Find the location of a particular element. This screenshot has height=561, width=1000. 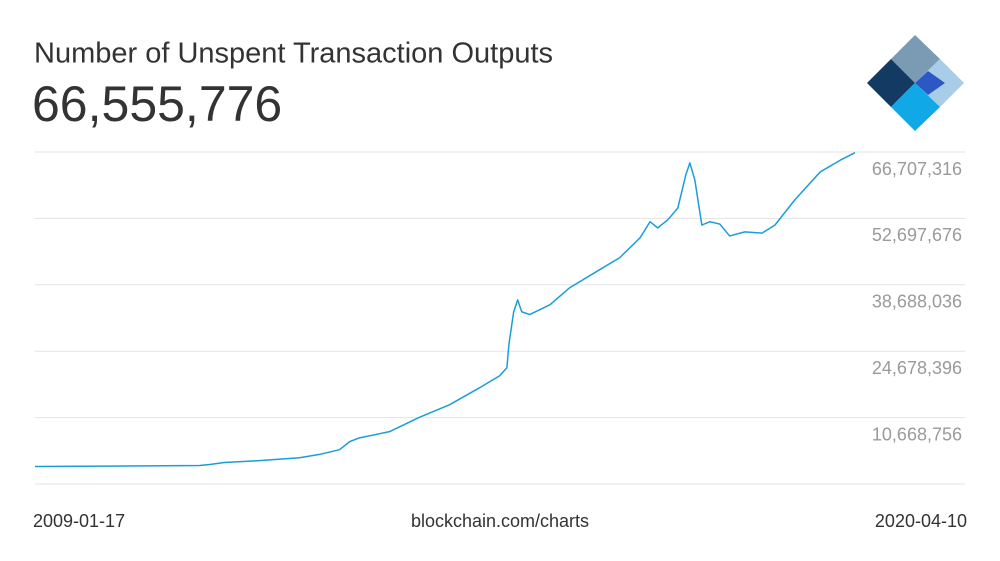

y-tick-label: 66,707,316 is located at coordinates (917, 169).